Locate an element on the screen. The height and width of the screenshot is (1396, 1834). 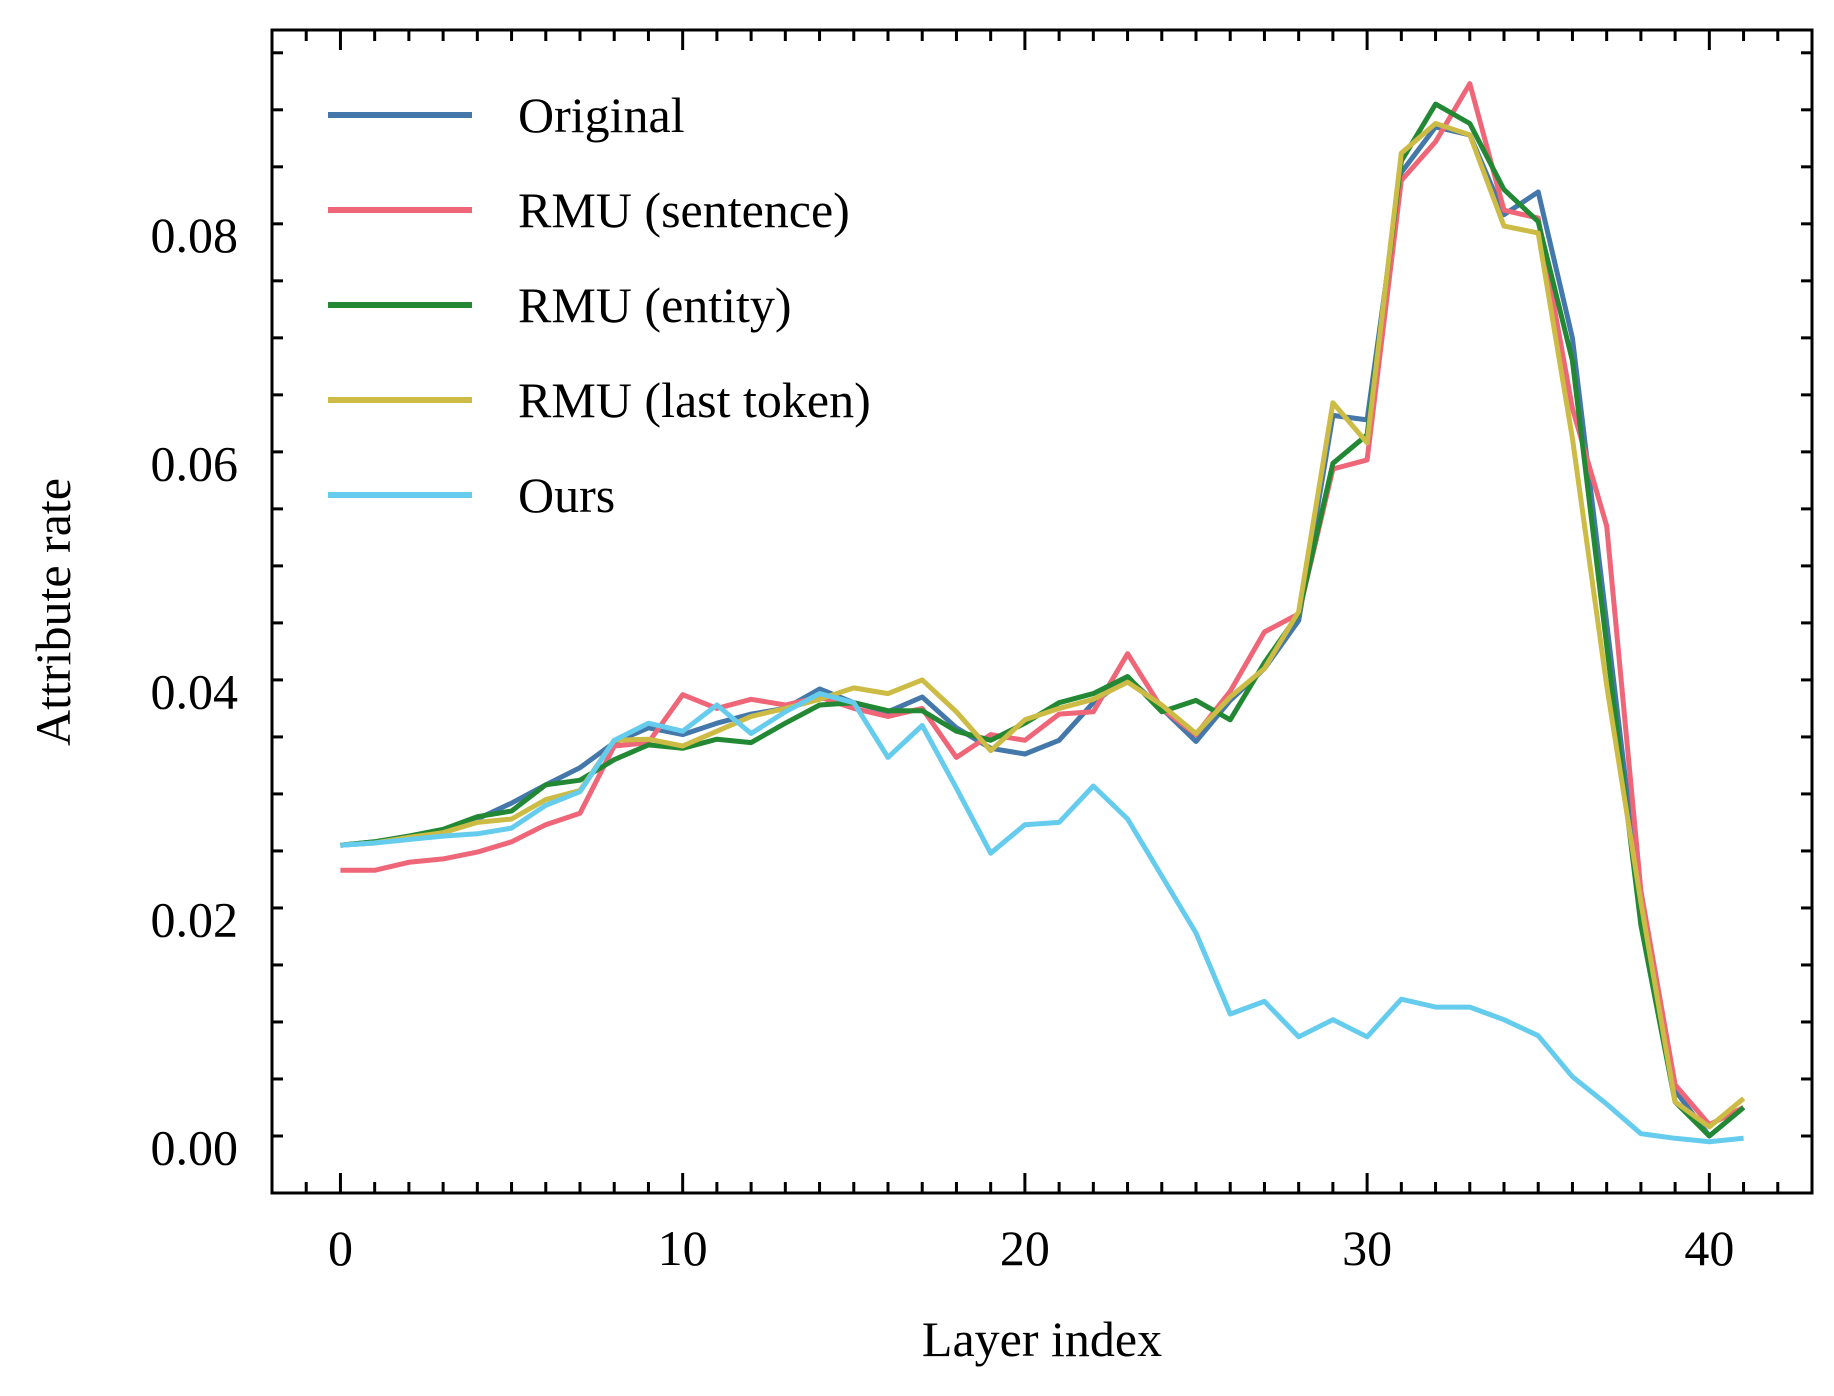
y-axis-label: Attribute rate is located at coordinates (53, 612).